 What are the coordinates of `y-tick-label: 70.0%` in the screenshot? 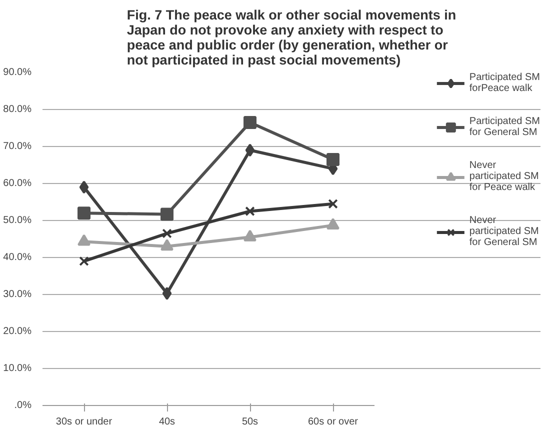 It's located at (17, 146).